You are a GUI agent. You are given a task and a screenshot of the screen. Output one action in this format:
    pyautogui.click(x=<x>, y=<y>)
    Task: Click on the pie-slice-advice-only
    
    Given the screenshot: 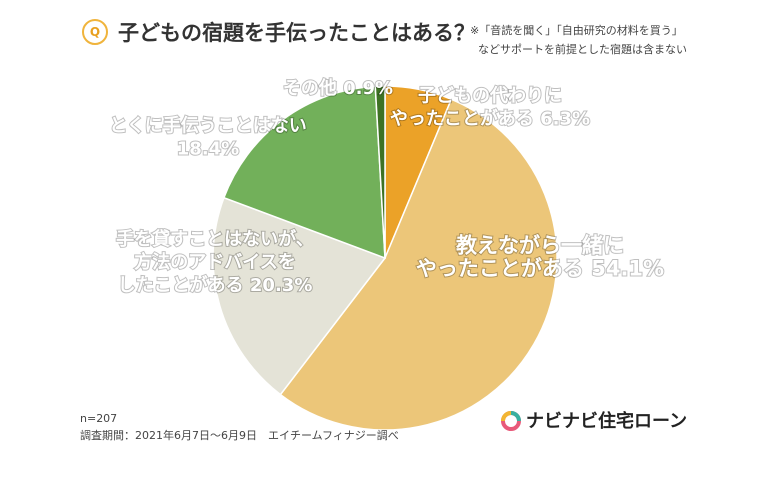 What is the action you would take?
    pyautogui.click(x=299, y=296)
    